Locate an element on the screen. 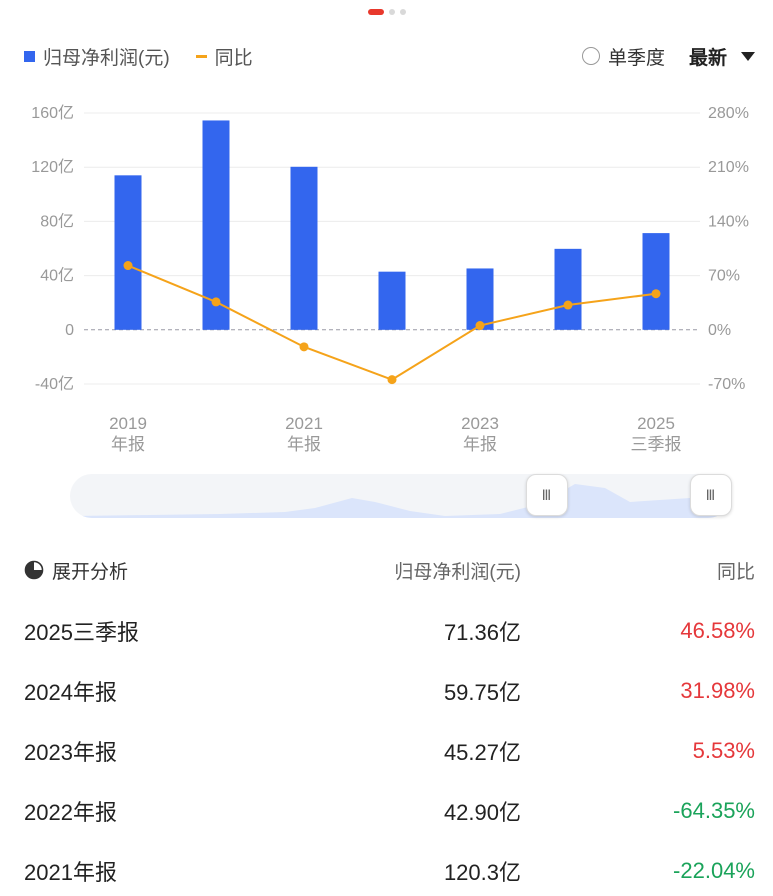 Image resolution: width=773 pixels, height=896 pixels. pie-chart-icon is located at coordinates (34, 570).